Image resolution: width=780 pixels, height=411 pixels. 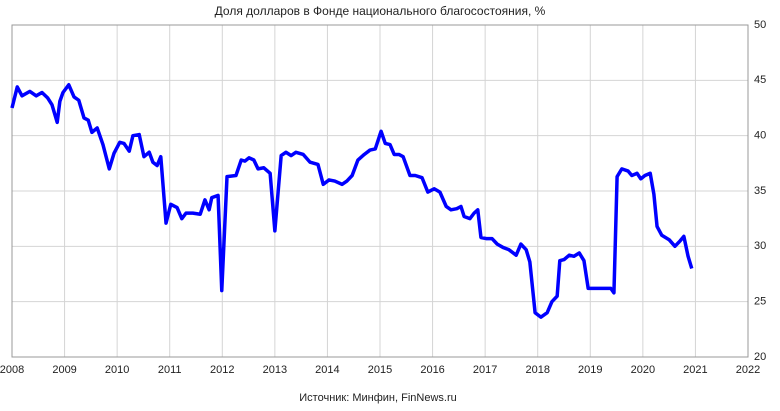 I want to click on x-tick-label: 2019, so click(x=590, y=370).